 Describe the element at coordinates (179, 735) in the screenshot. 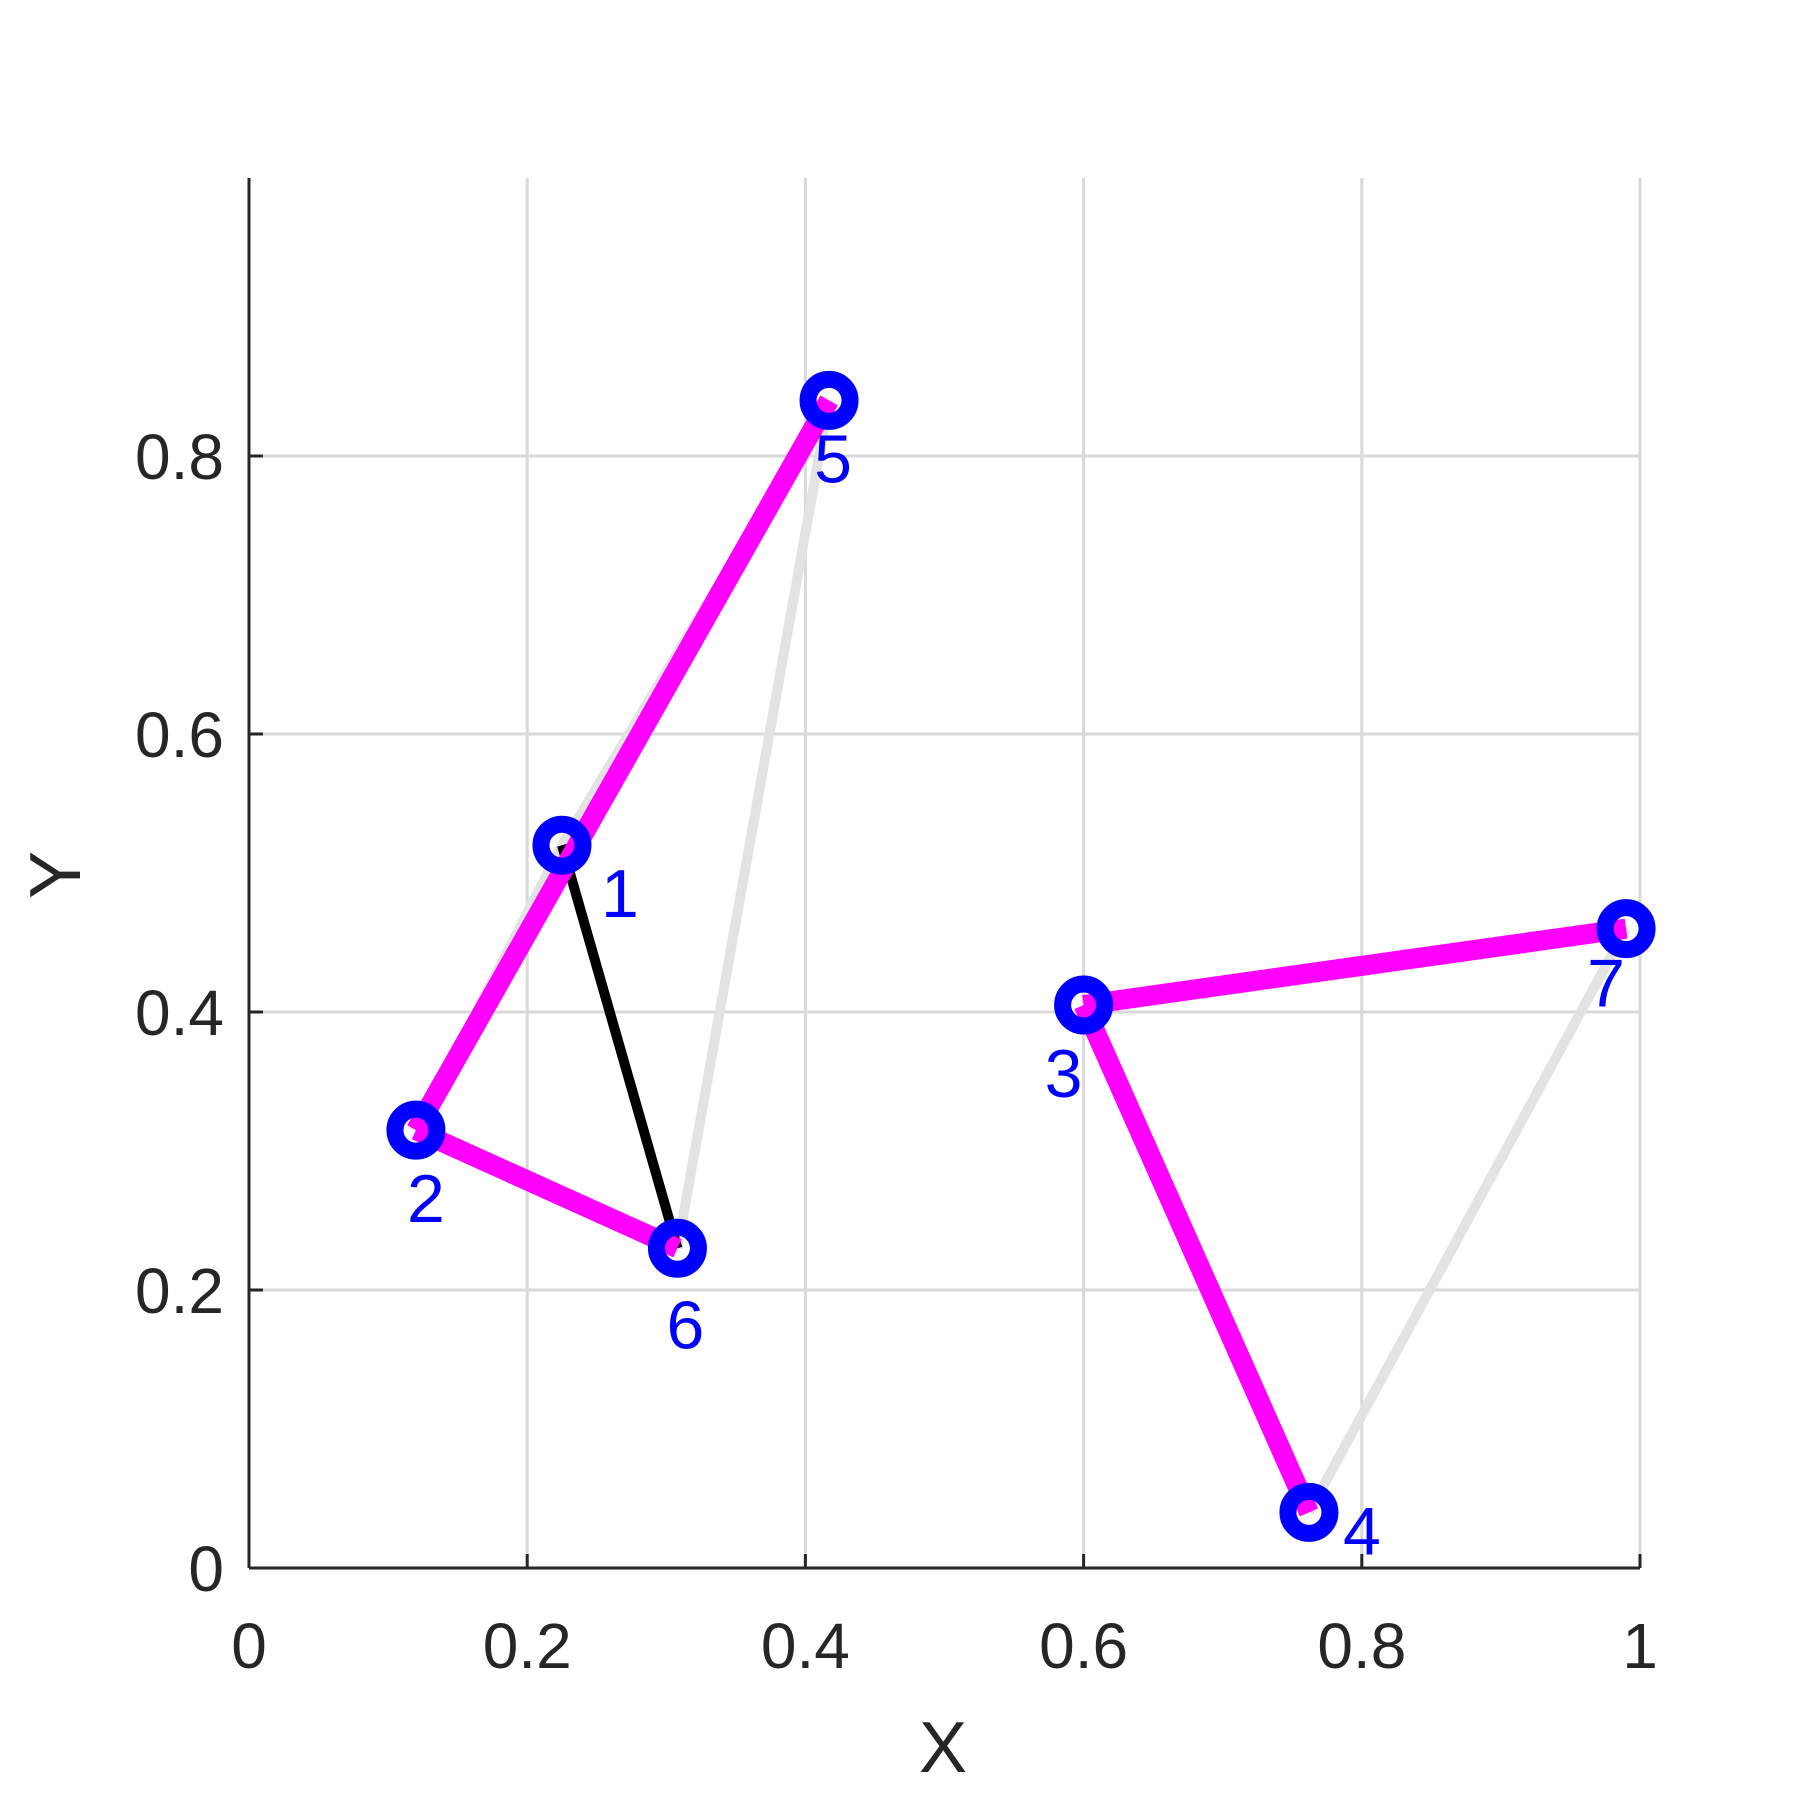

I see `y-tick-label: 0.6` at that location.